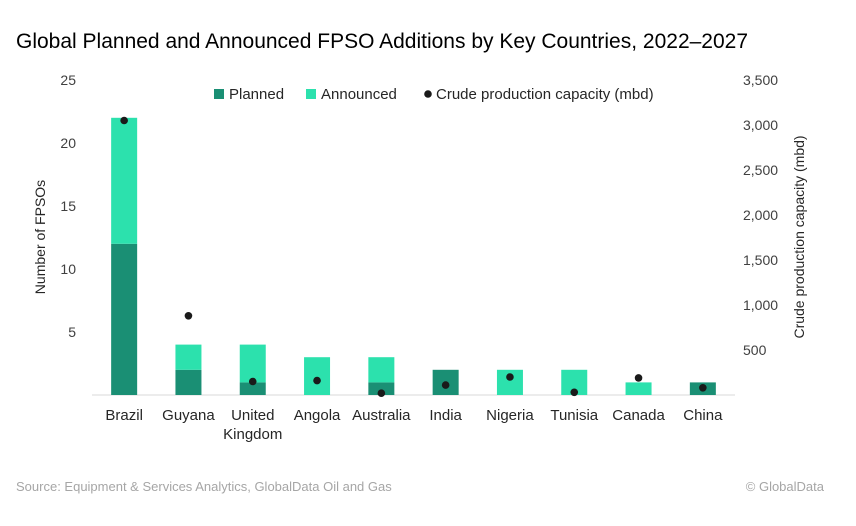 This screenshot has height=526, width=856. What do you see at coordinates (252, 434) in the screenshot?
I see `category-label-line: Kingdom` at bounding box center [252, 434].